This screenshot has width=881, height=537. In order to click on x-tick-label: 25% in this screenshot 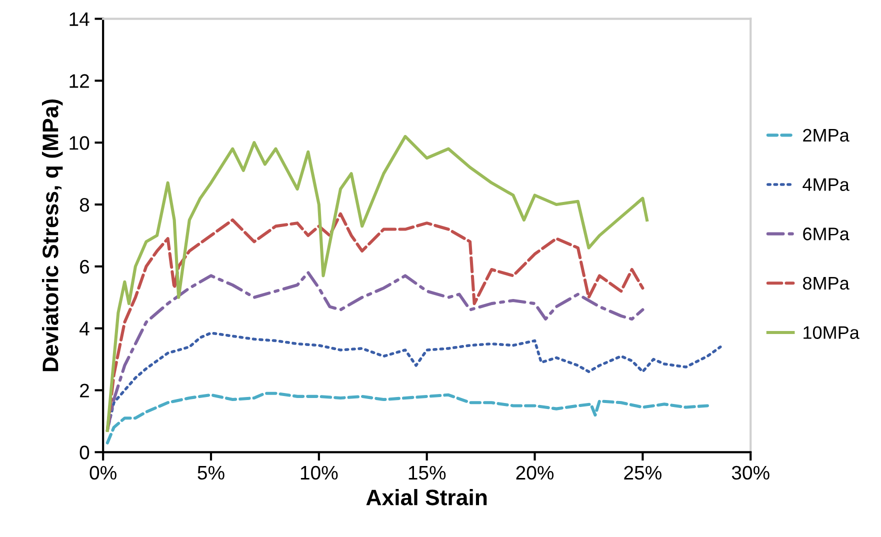, I will do `click(643, 473)`.